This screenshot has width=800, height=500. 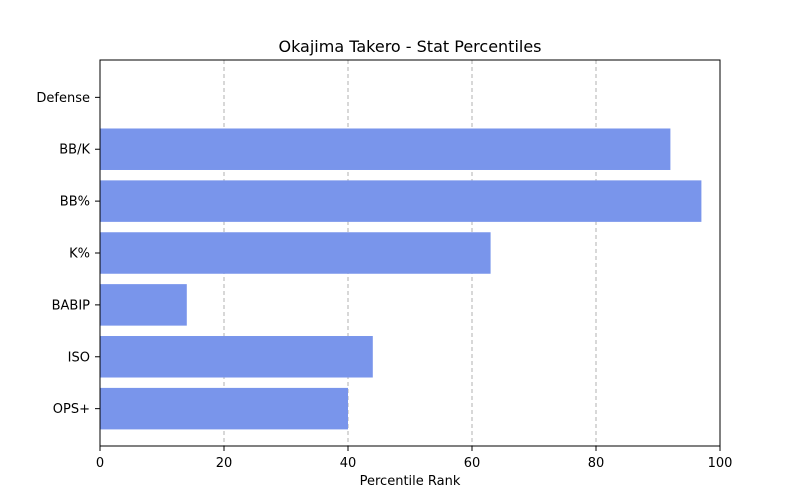 I want to click on y-tick-label-bb-k: BB/K, so click(x=74, y=150).